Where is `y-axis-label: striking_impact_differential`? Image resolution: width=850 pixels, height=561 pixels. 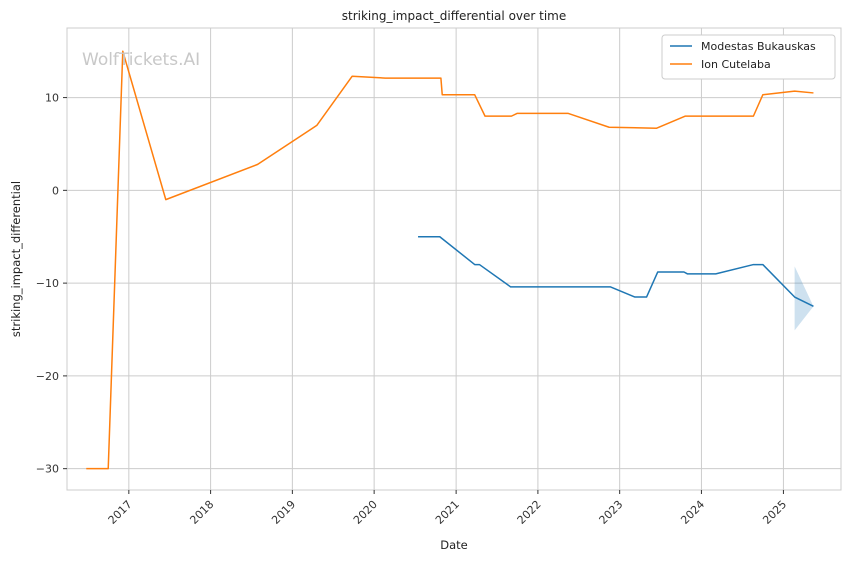
y-axis-label: striking_impact_differential is located at coordinates (16, 259).